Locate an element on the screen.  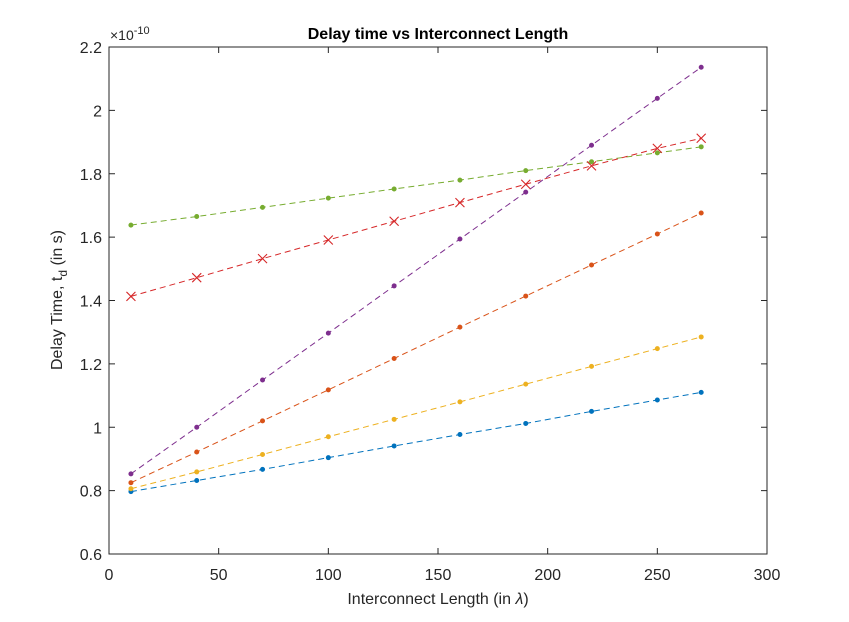
y-tick-label: 1.4 is located at coordinates (91, 302).